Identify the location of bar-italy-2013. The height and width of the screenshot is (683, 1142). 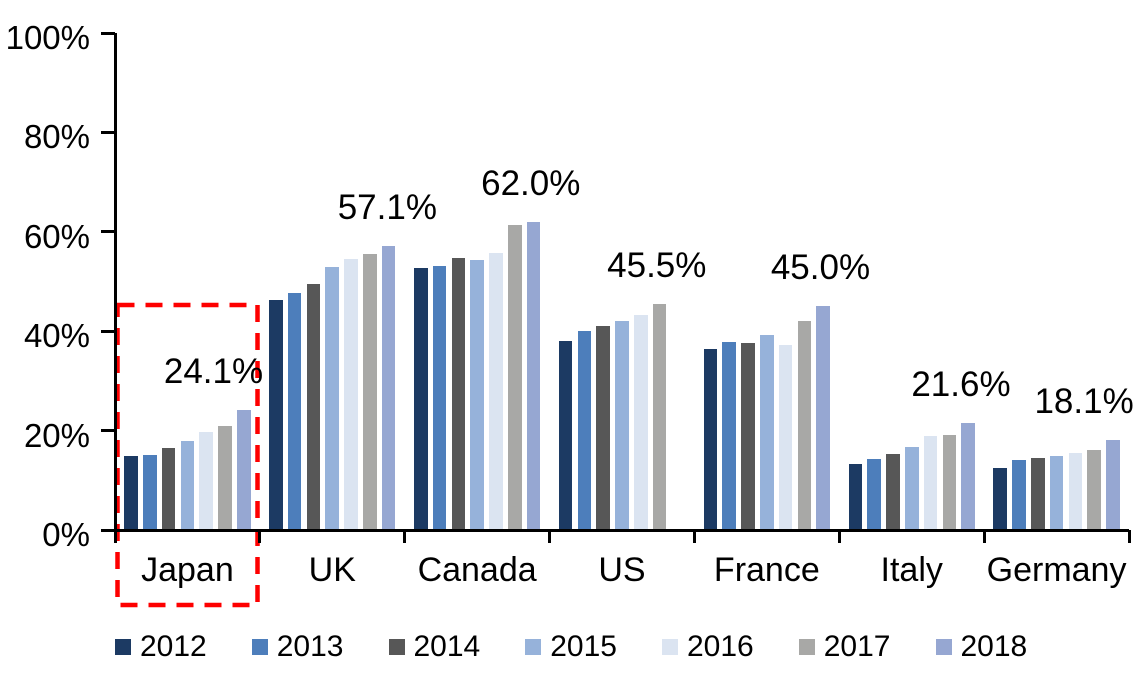
(874, 494).